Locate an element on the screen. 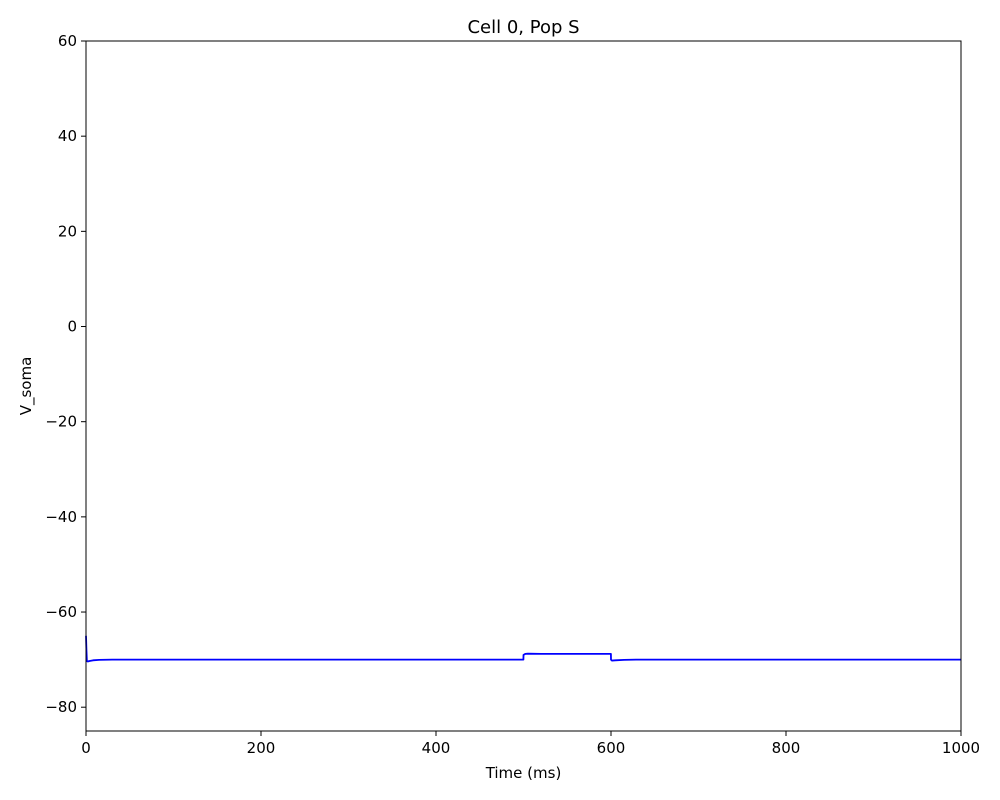 The height and width of the screenshot is (800, 1000). x-tick-label: 0 is located at coordinates (86, 748).